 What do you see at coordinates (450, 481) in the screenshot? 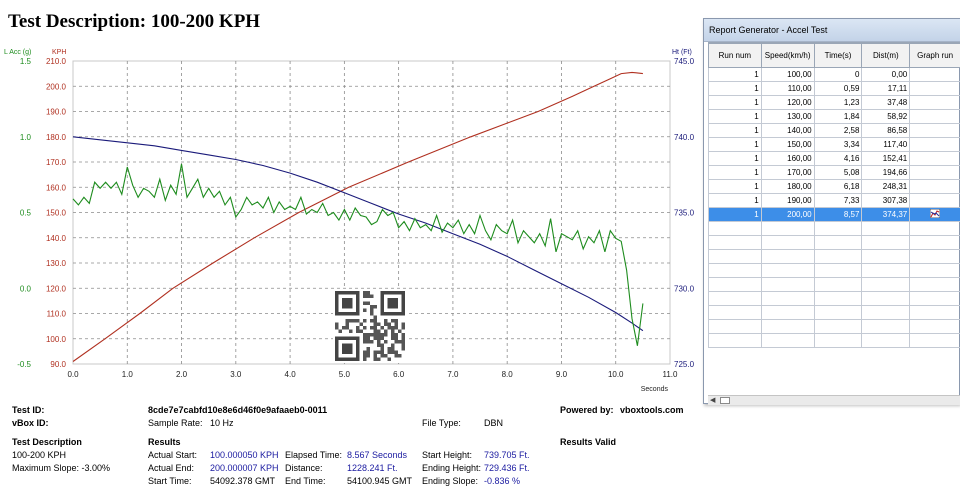
I see `ending-slope-label: Ending Slope:` at bounding box center [450, 481].